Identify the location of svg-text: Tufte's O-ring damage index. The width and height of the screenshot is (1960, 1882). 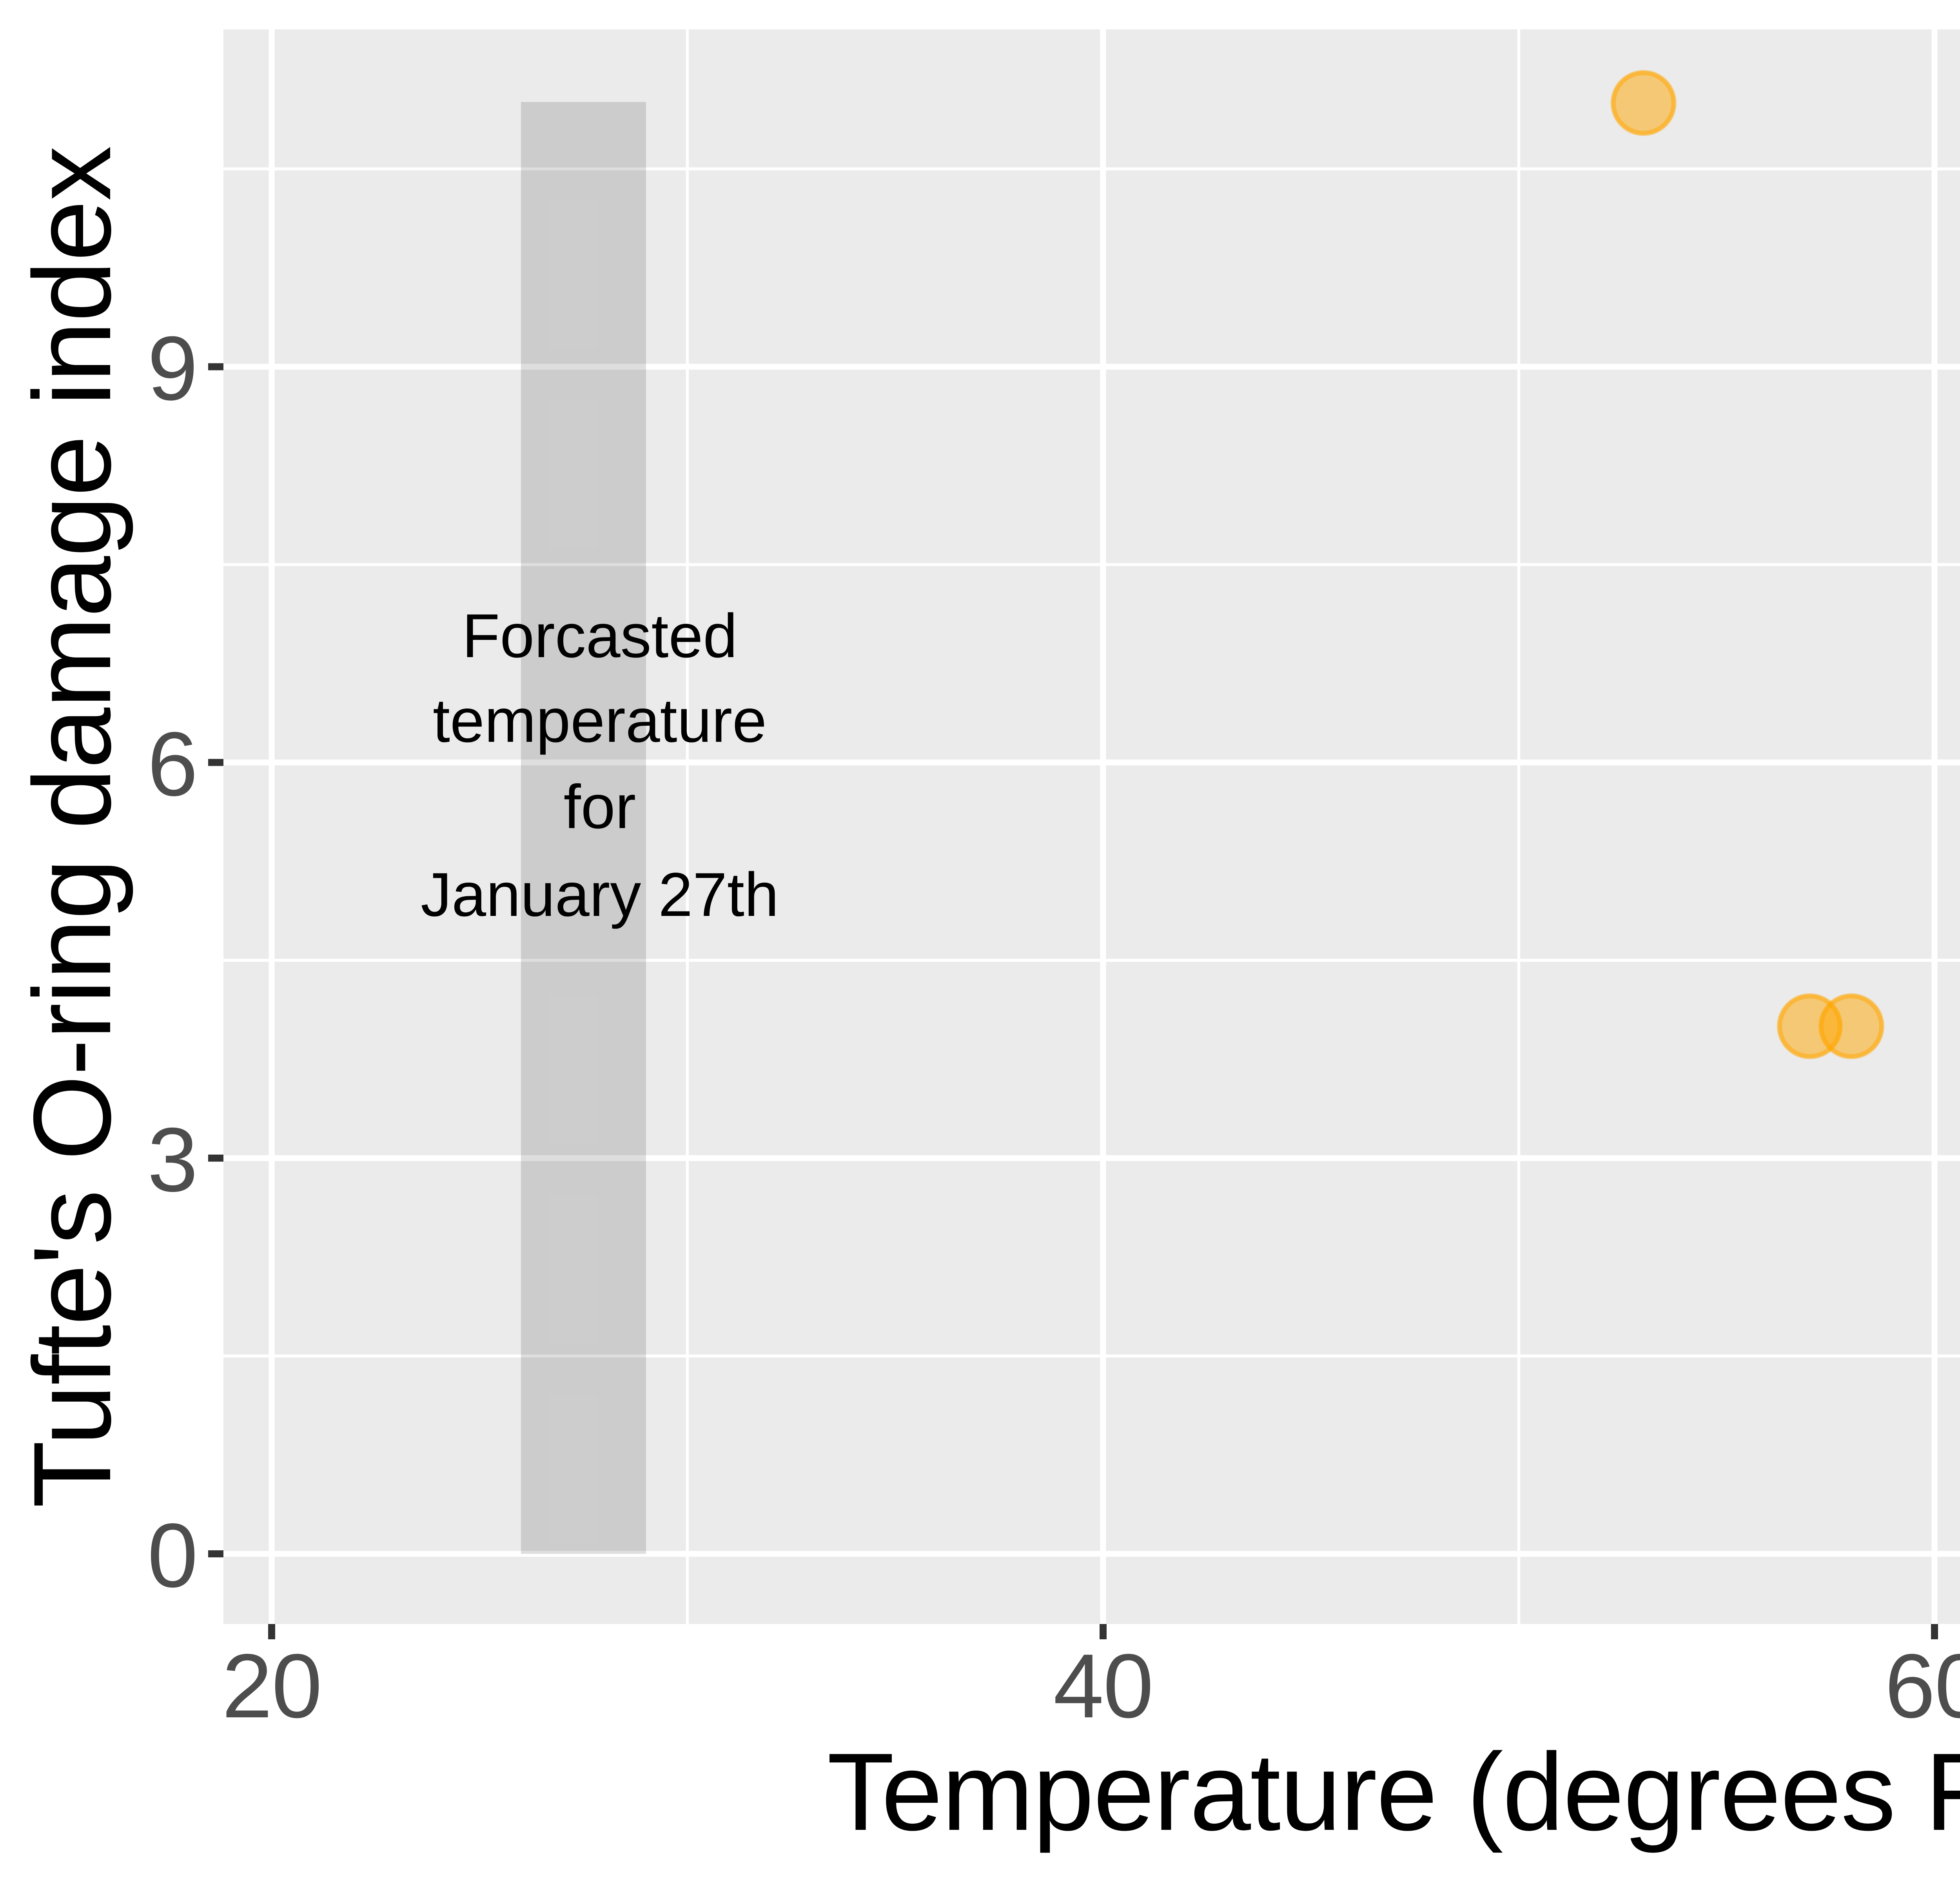
(72, 827).